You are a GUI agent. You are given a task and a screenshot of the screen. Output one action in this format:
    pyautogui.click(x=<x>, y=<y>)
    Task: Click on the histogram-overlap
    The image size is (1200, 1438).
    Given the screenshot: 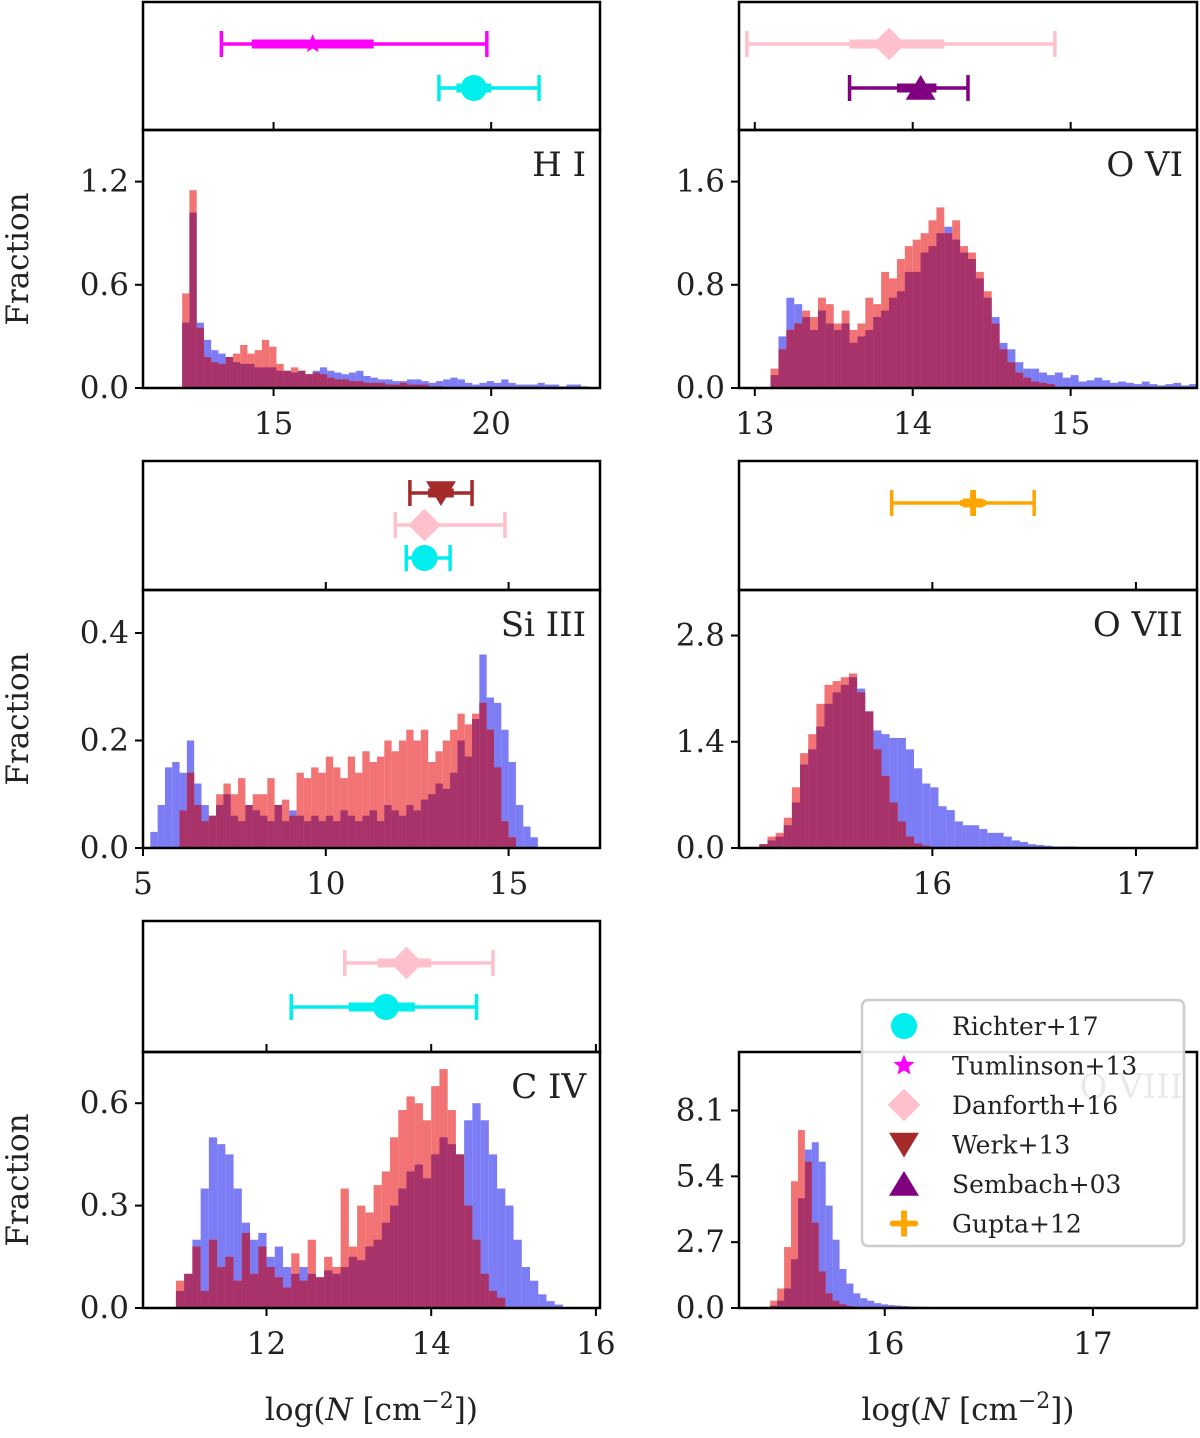 What is the action you would take?
    pyautogui.click(x=340, y=1222)
    